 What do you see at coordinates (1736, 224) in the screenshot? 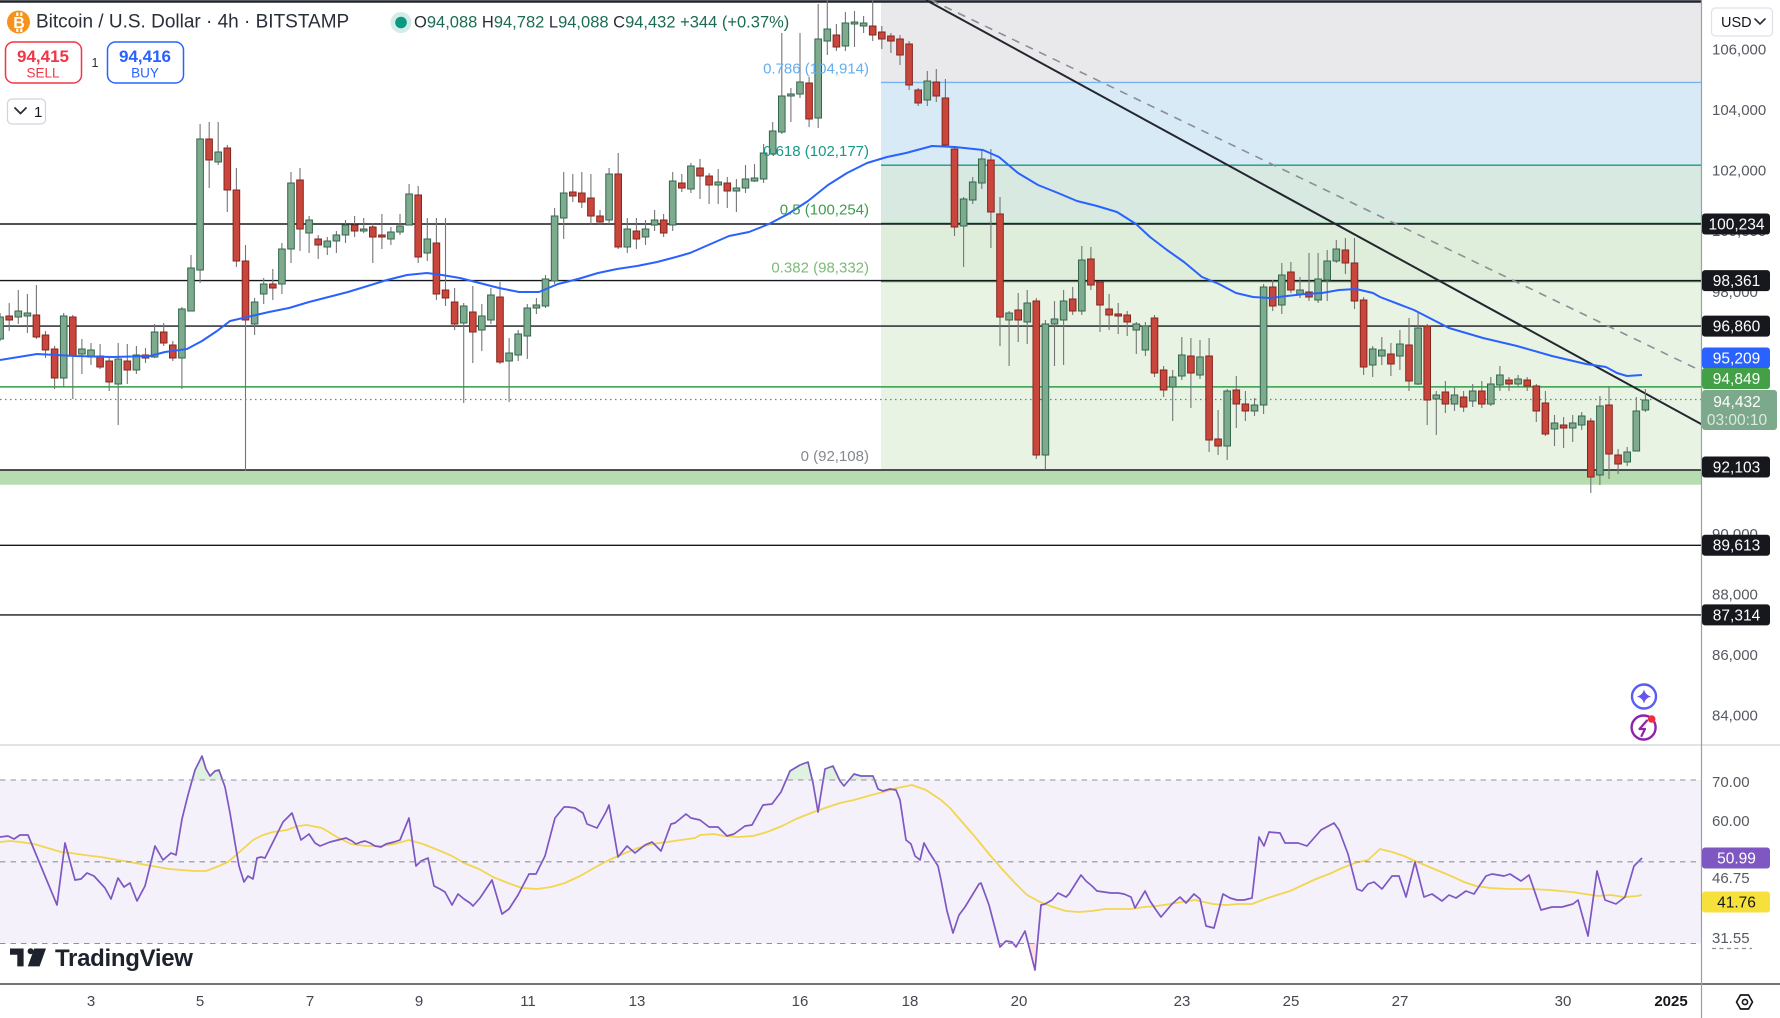
I see `svg-text: 100,234` at bounding box center [1736, 224].